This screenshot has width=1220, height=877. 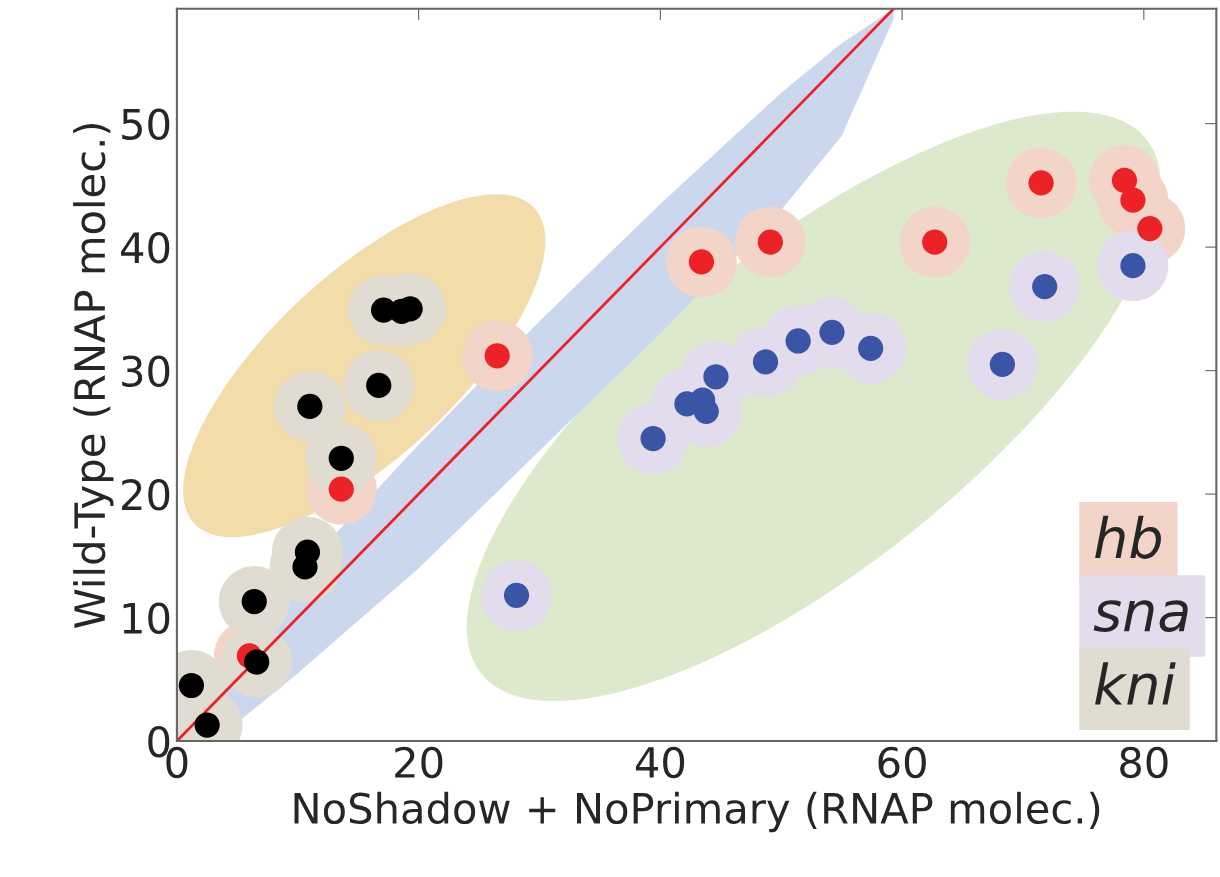 What do you see at coordinates (1140, 616) in the screenshot?
I see `text: sna` at bounding box center [1140, 616].